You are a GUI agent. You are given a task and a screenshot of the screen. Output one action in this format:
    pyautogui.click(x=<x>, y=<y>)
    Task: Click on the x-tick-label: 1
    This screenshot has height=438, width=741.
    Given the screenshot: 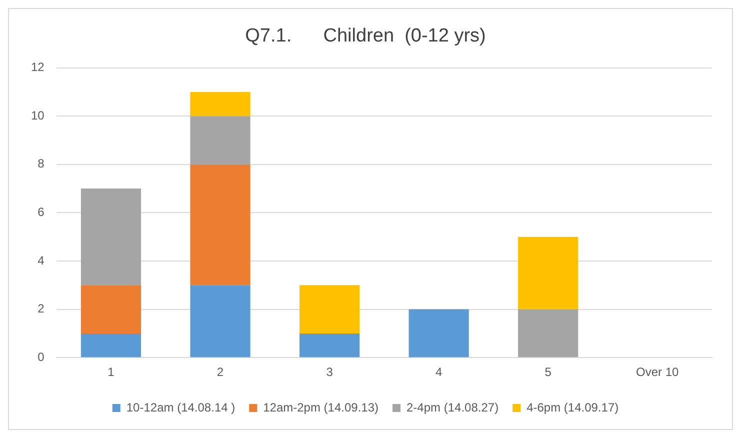 What is the action you would take?
    pyautogui.click(x=111, y=372)
    